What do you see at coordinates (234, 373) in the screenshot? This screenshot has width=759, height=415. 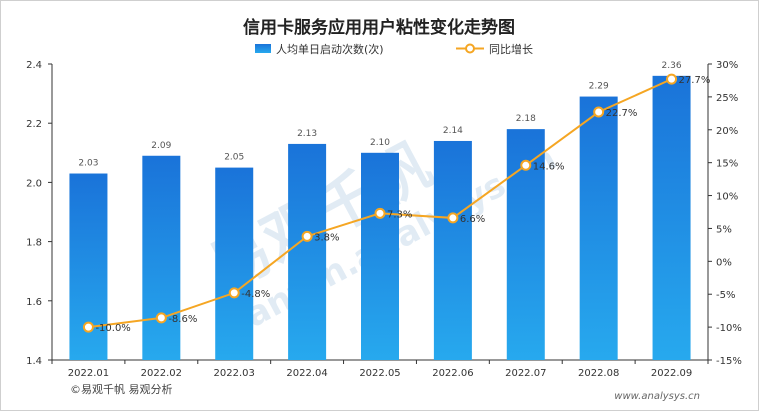 I see `x-tick-label: 2022.03` at bounding box center [234, 373].